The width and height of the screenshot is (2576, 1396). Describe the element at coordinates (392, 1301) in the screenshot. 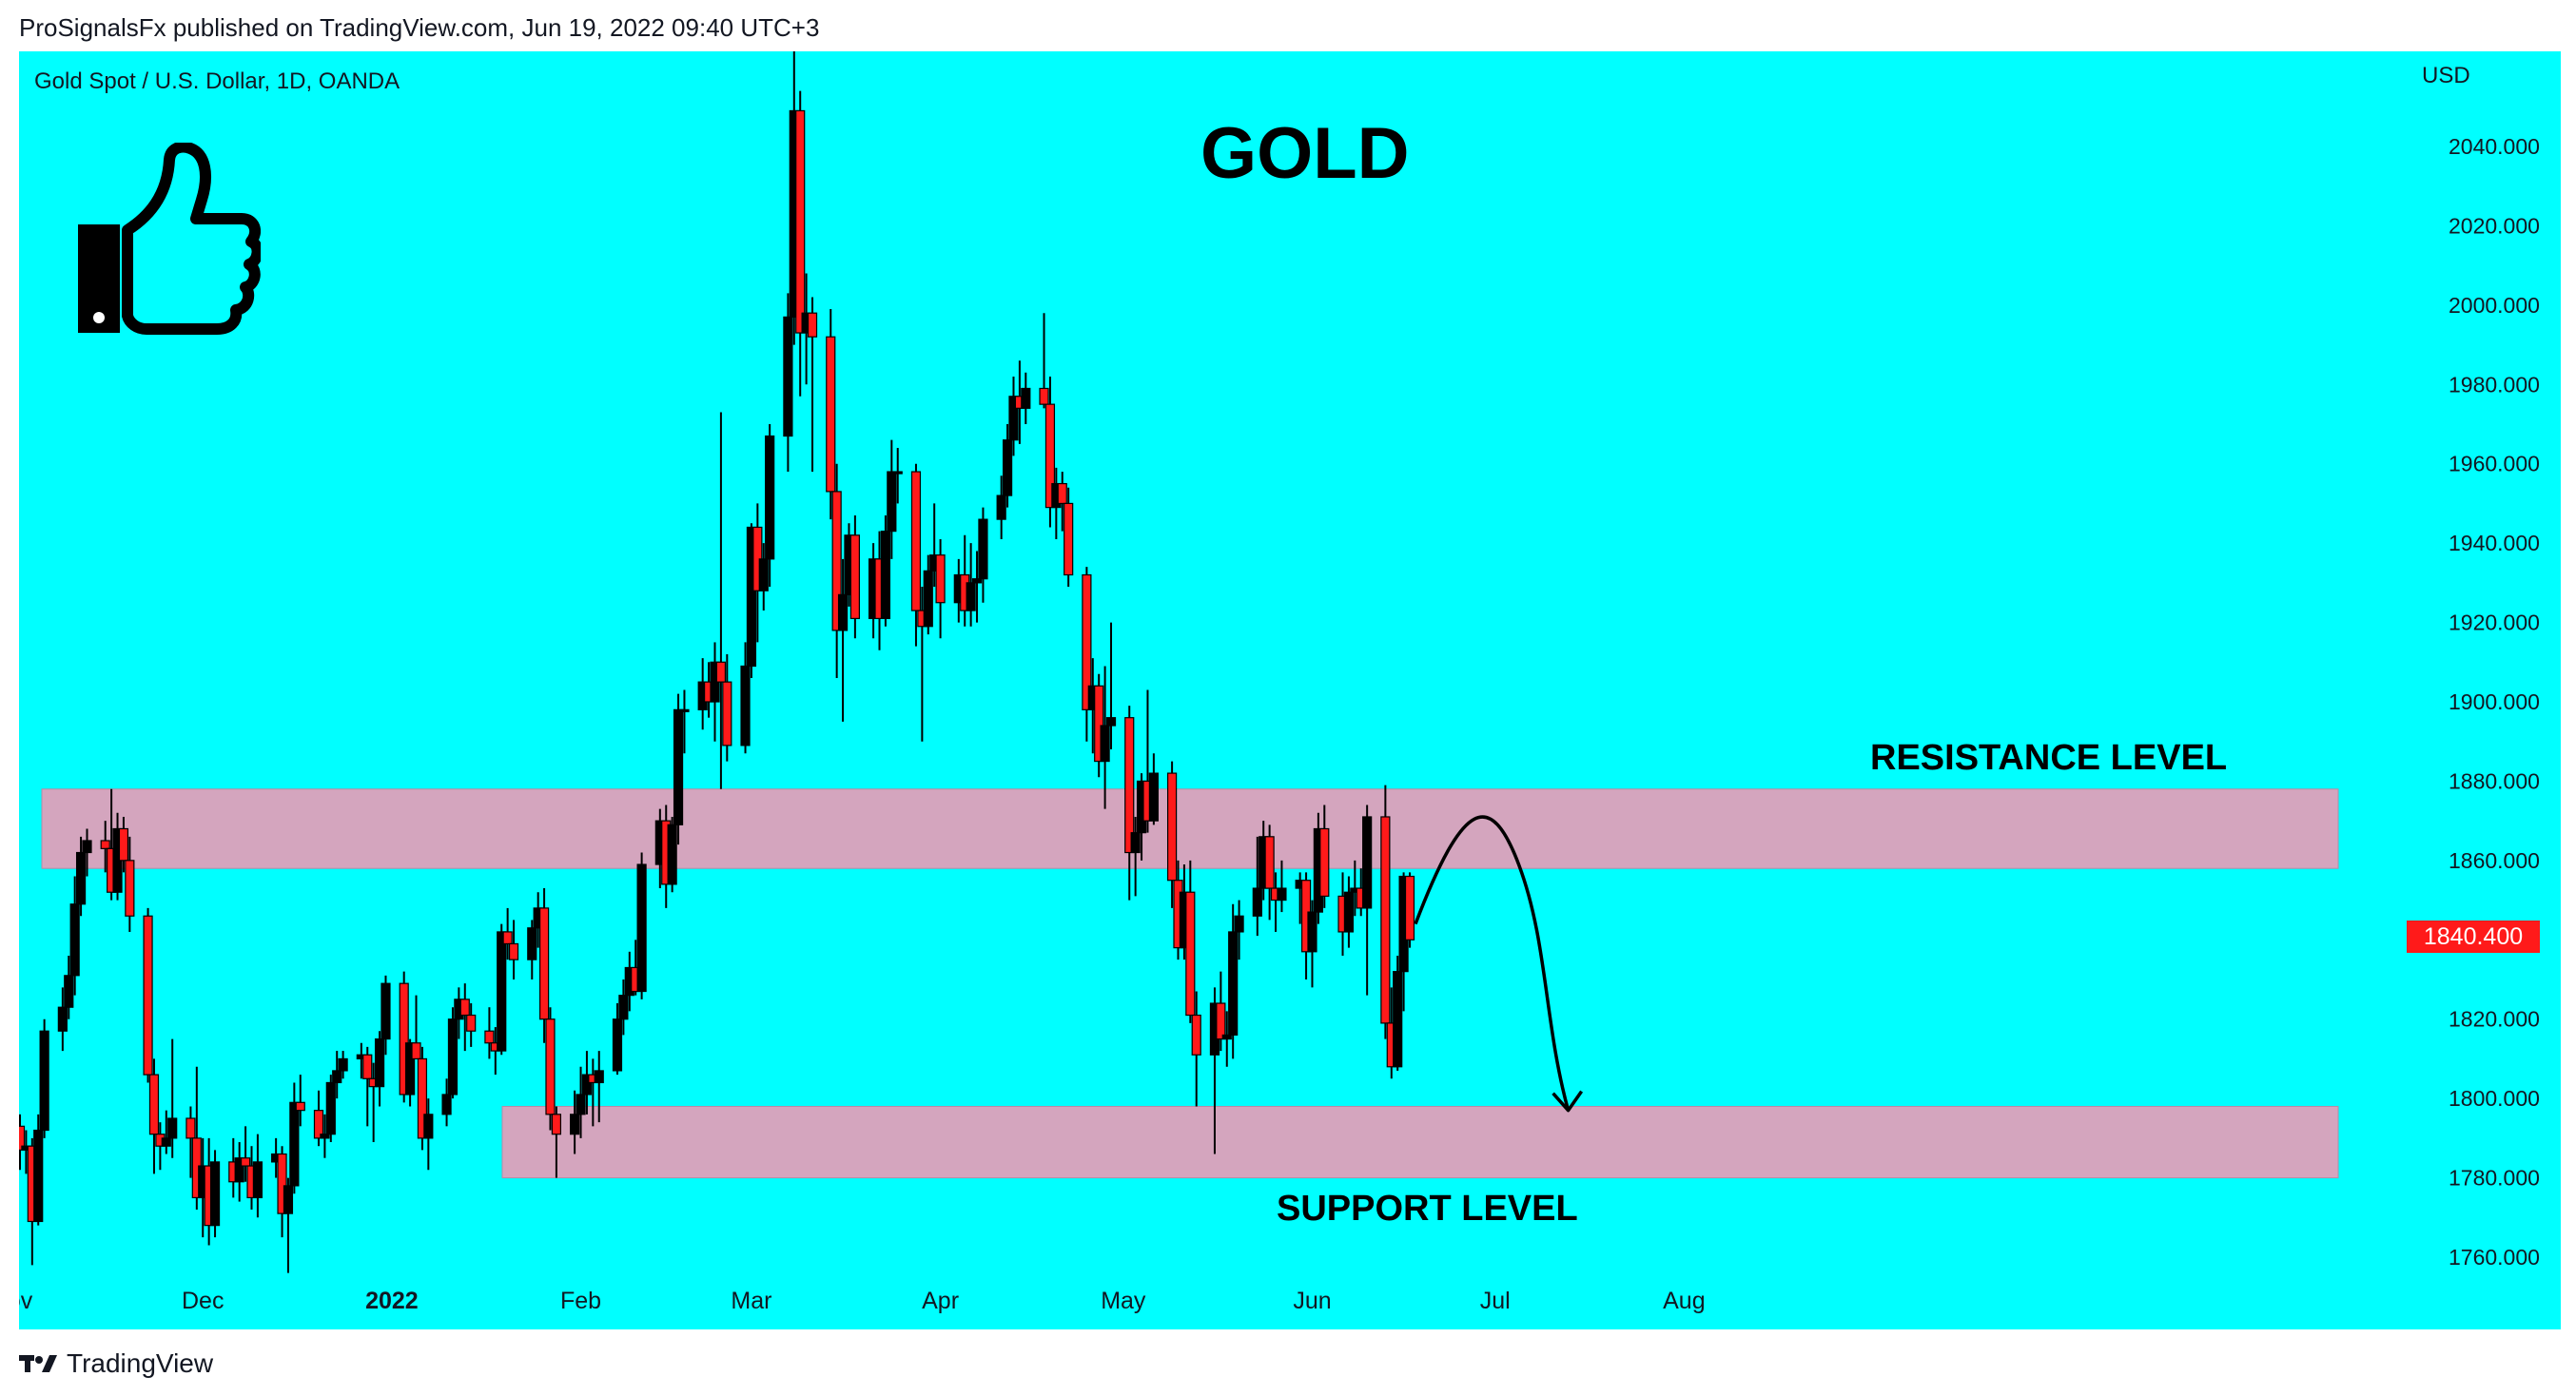

I see `x-tick-label: 2022` at that location.